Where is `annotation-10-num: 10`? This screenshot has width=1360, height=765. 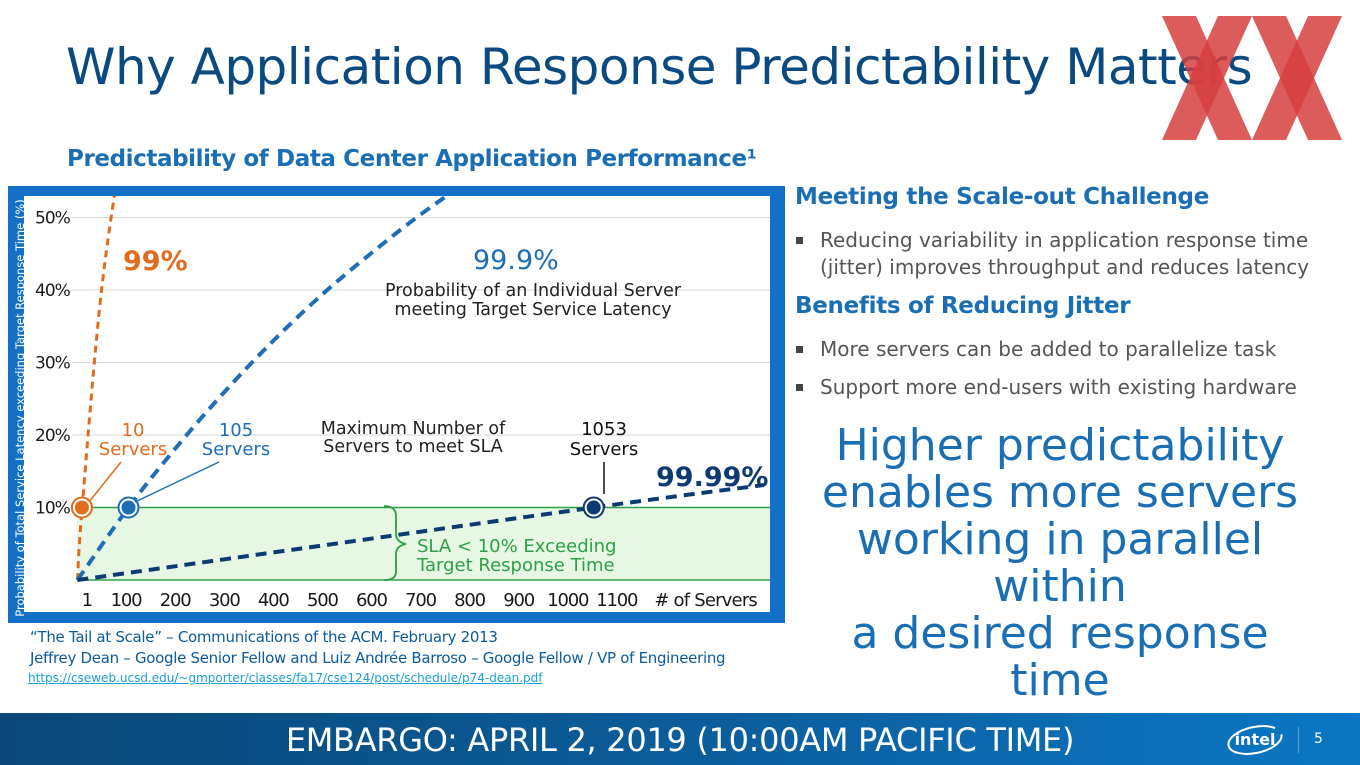
annotation-10-num: 10 is located at coordinates (133, 430).